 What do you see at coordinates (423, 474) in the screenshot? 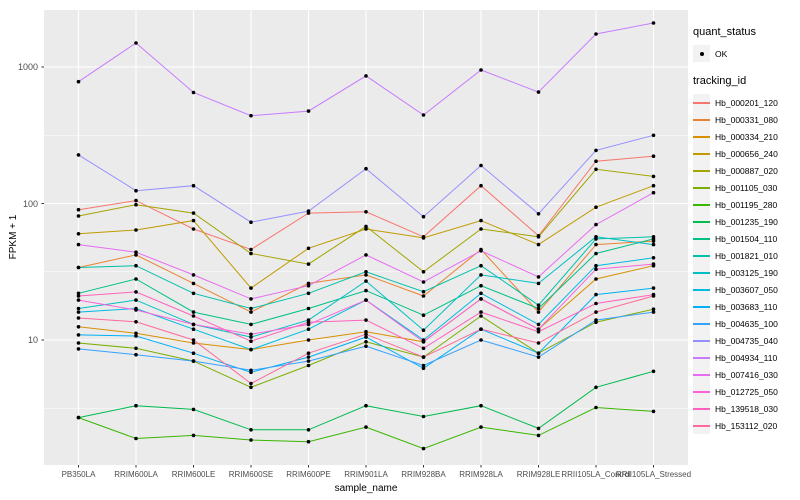
I see `x-tick-label: RRIM928BA` at bounding box center [423, 474].